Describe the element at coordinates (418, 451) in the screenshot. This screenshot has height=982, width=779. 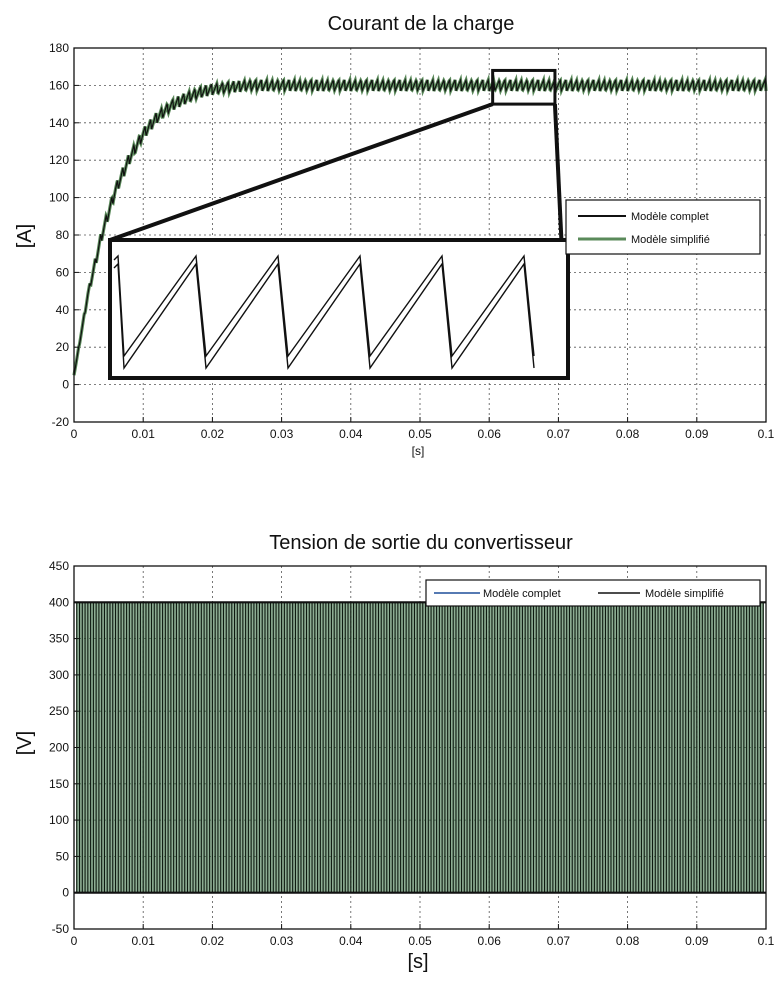
I see `chart-1-x-label: [s]` at that location.